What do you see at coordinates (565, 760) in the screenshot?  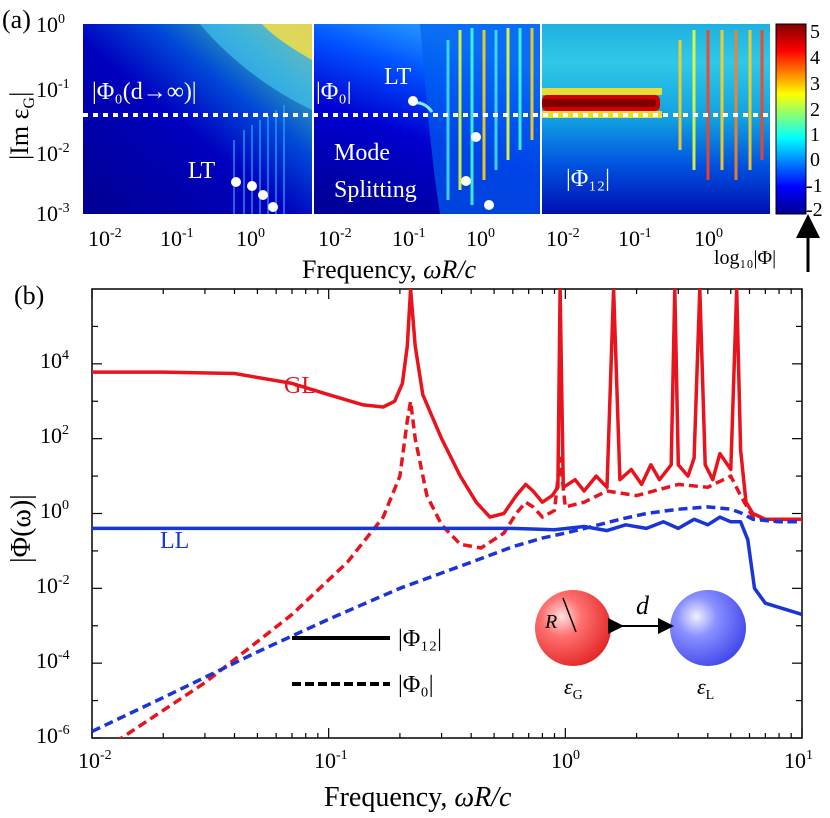 I see `x-tick-label-0: 10⁰` at bounding box center [565, 760].